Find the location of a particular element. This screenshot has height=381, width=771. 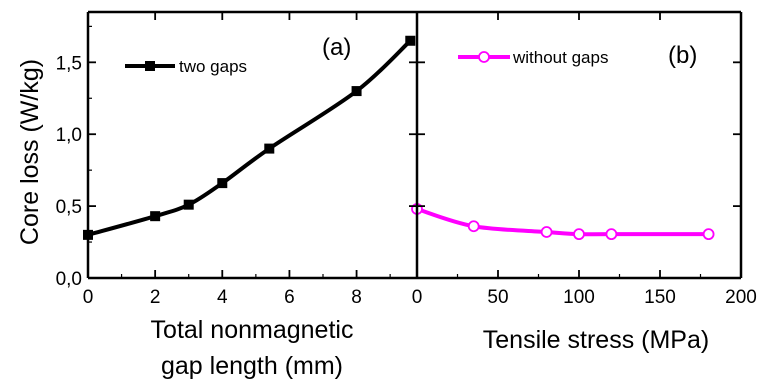

x-tick-label-b: 150 is located at coordinates (660, 297).